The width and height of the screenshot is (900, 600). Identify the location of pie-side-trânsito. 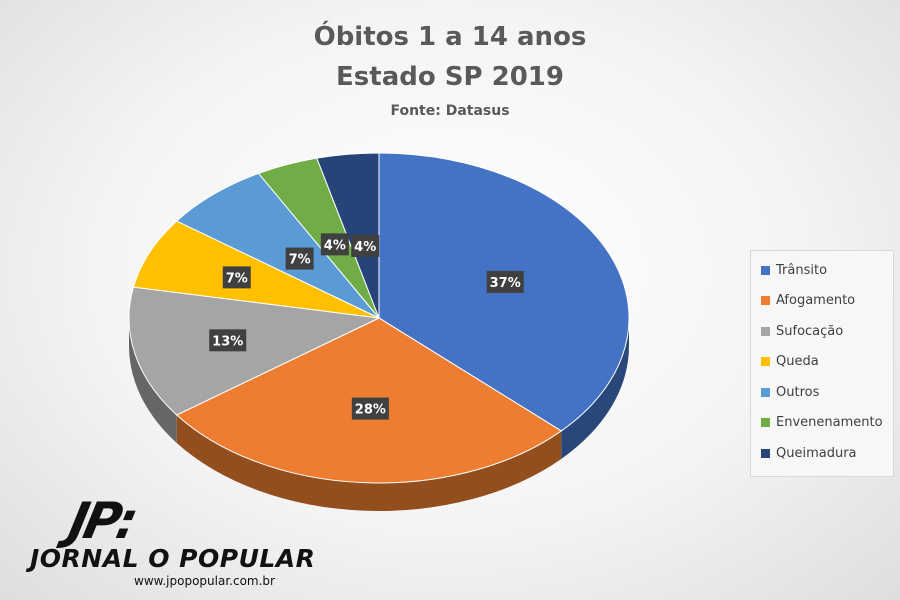
(595, 388).